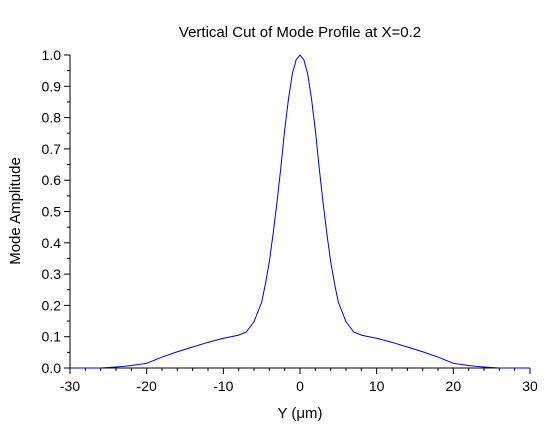 The image size is (551, 444). I want to click on x-tick-label: 30, so click(530, 386).